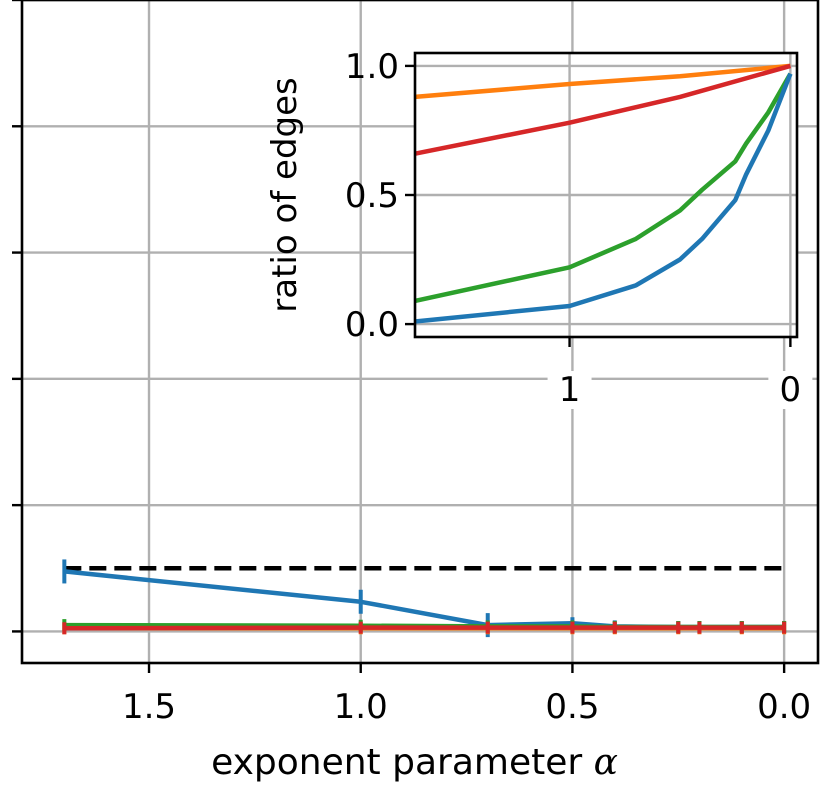  I want to click on x-axis-label-text: exponent parameter, so click(402, 762).